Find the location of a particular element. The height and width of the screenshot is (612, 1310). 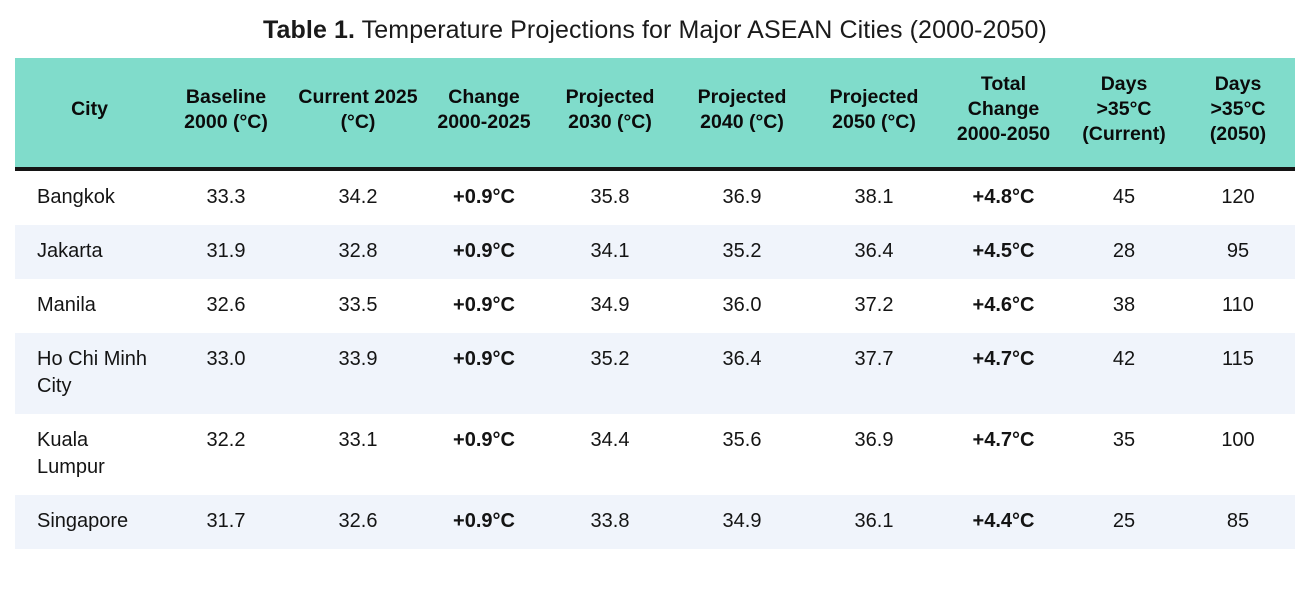

cell-days-above-35-2050: 85 is located at coordinates (1238, 522).